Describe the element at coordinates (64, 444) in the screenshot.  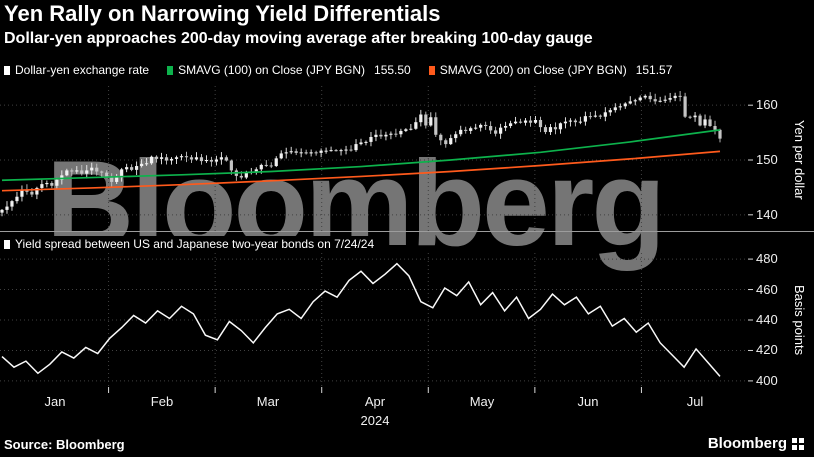
I see `source-credit: Source: Bloomberg` at that location.